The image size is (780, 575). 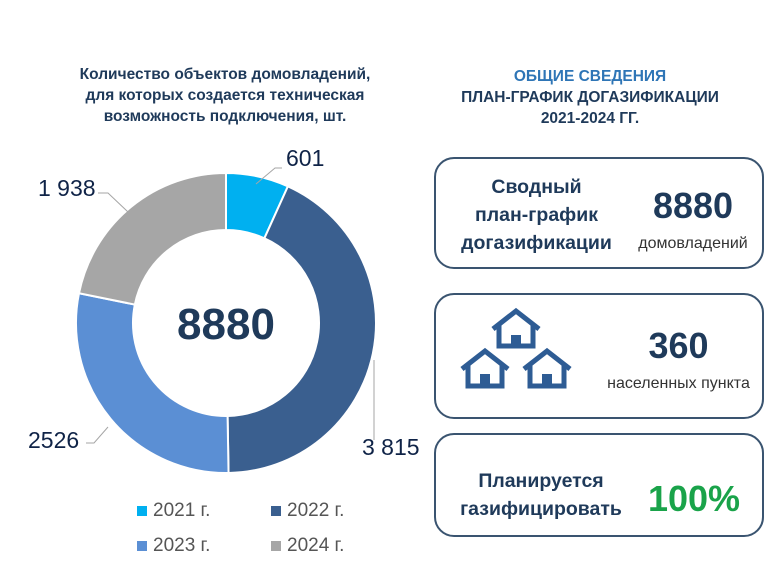 I want to click on info-title-line: 2021-2024 ГГ., so click(x=590, y=118).